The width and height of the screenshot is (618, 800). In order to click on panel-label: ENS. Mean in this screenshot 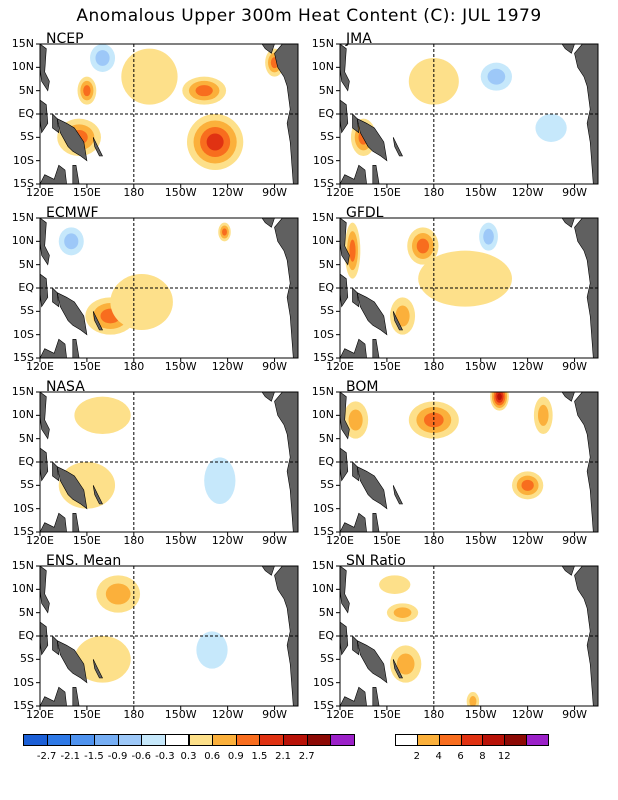, I will do `click(84, 561)`.